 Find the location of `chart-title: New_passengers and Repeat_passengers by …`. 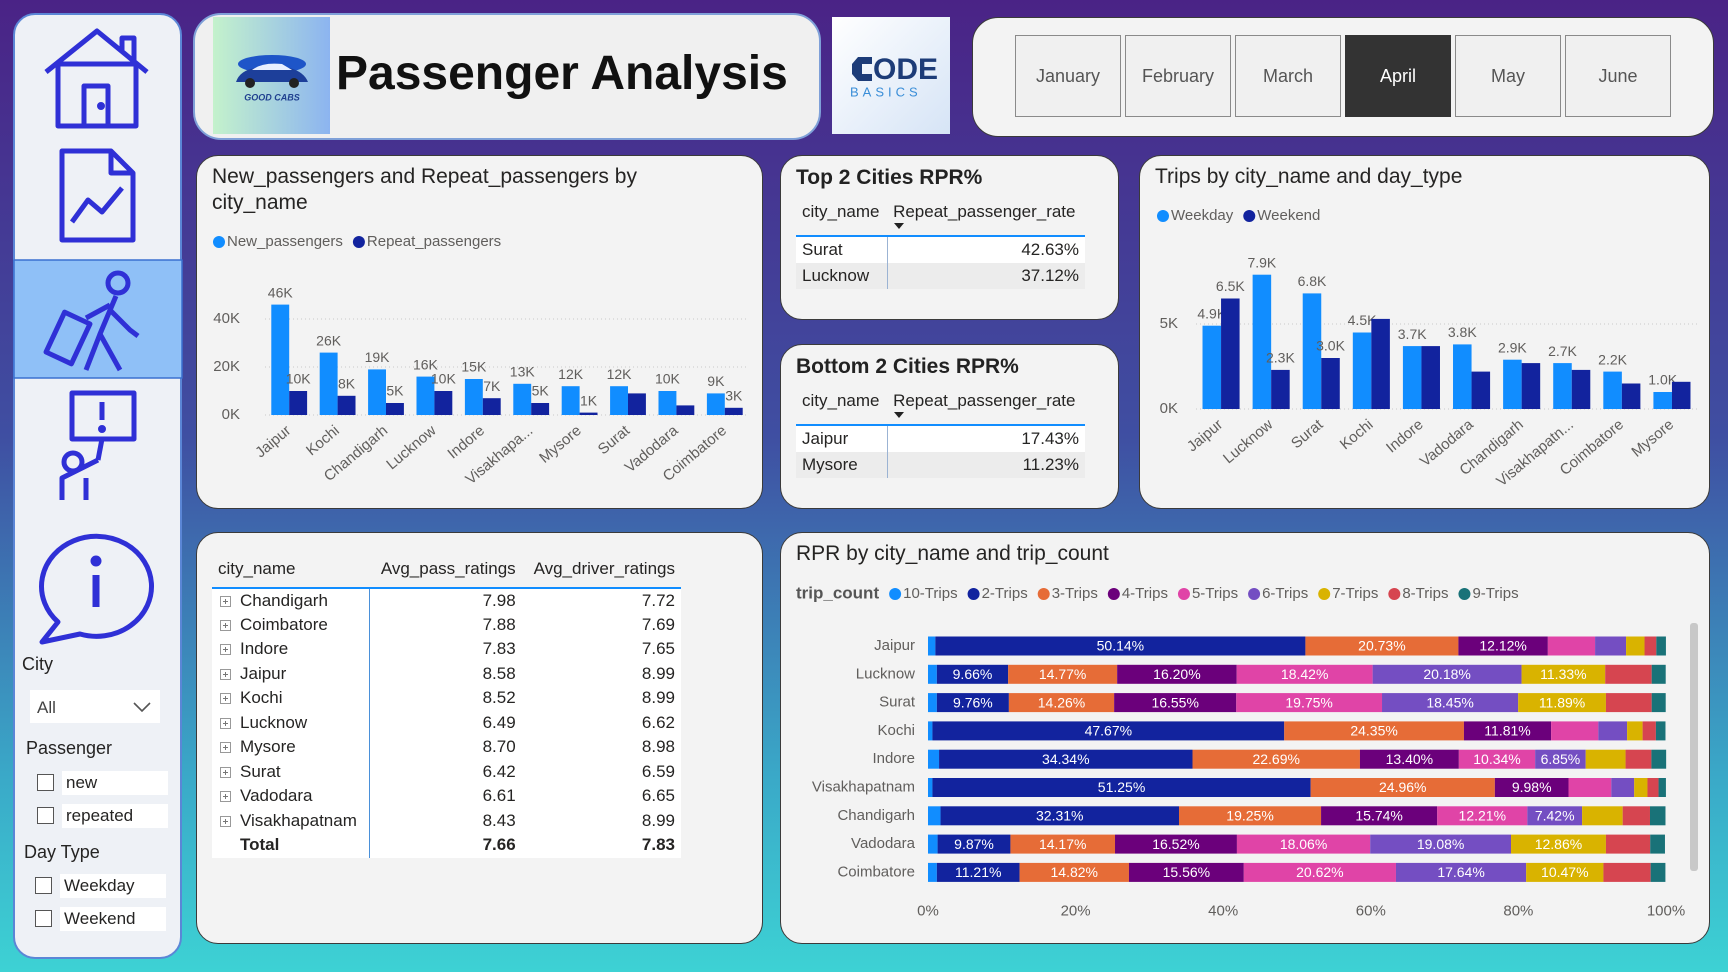

chart-title: New_passengers and Repeat_passengers by … is located at coordinates (424, 189).